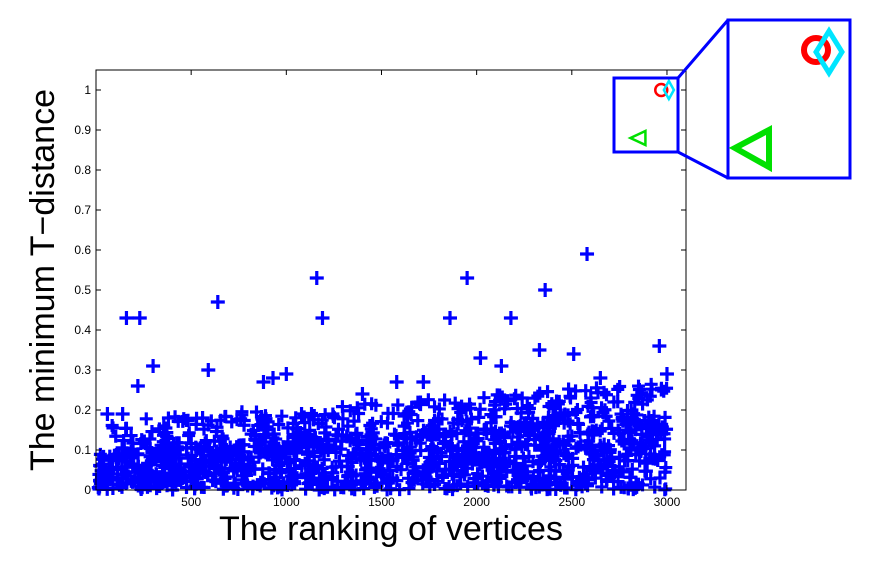 This screenshot has width=872, height=561. Describe the element at coordinates (82, 330) in the screenshot. I see `y-tick-label: 0.4` at that location.